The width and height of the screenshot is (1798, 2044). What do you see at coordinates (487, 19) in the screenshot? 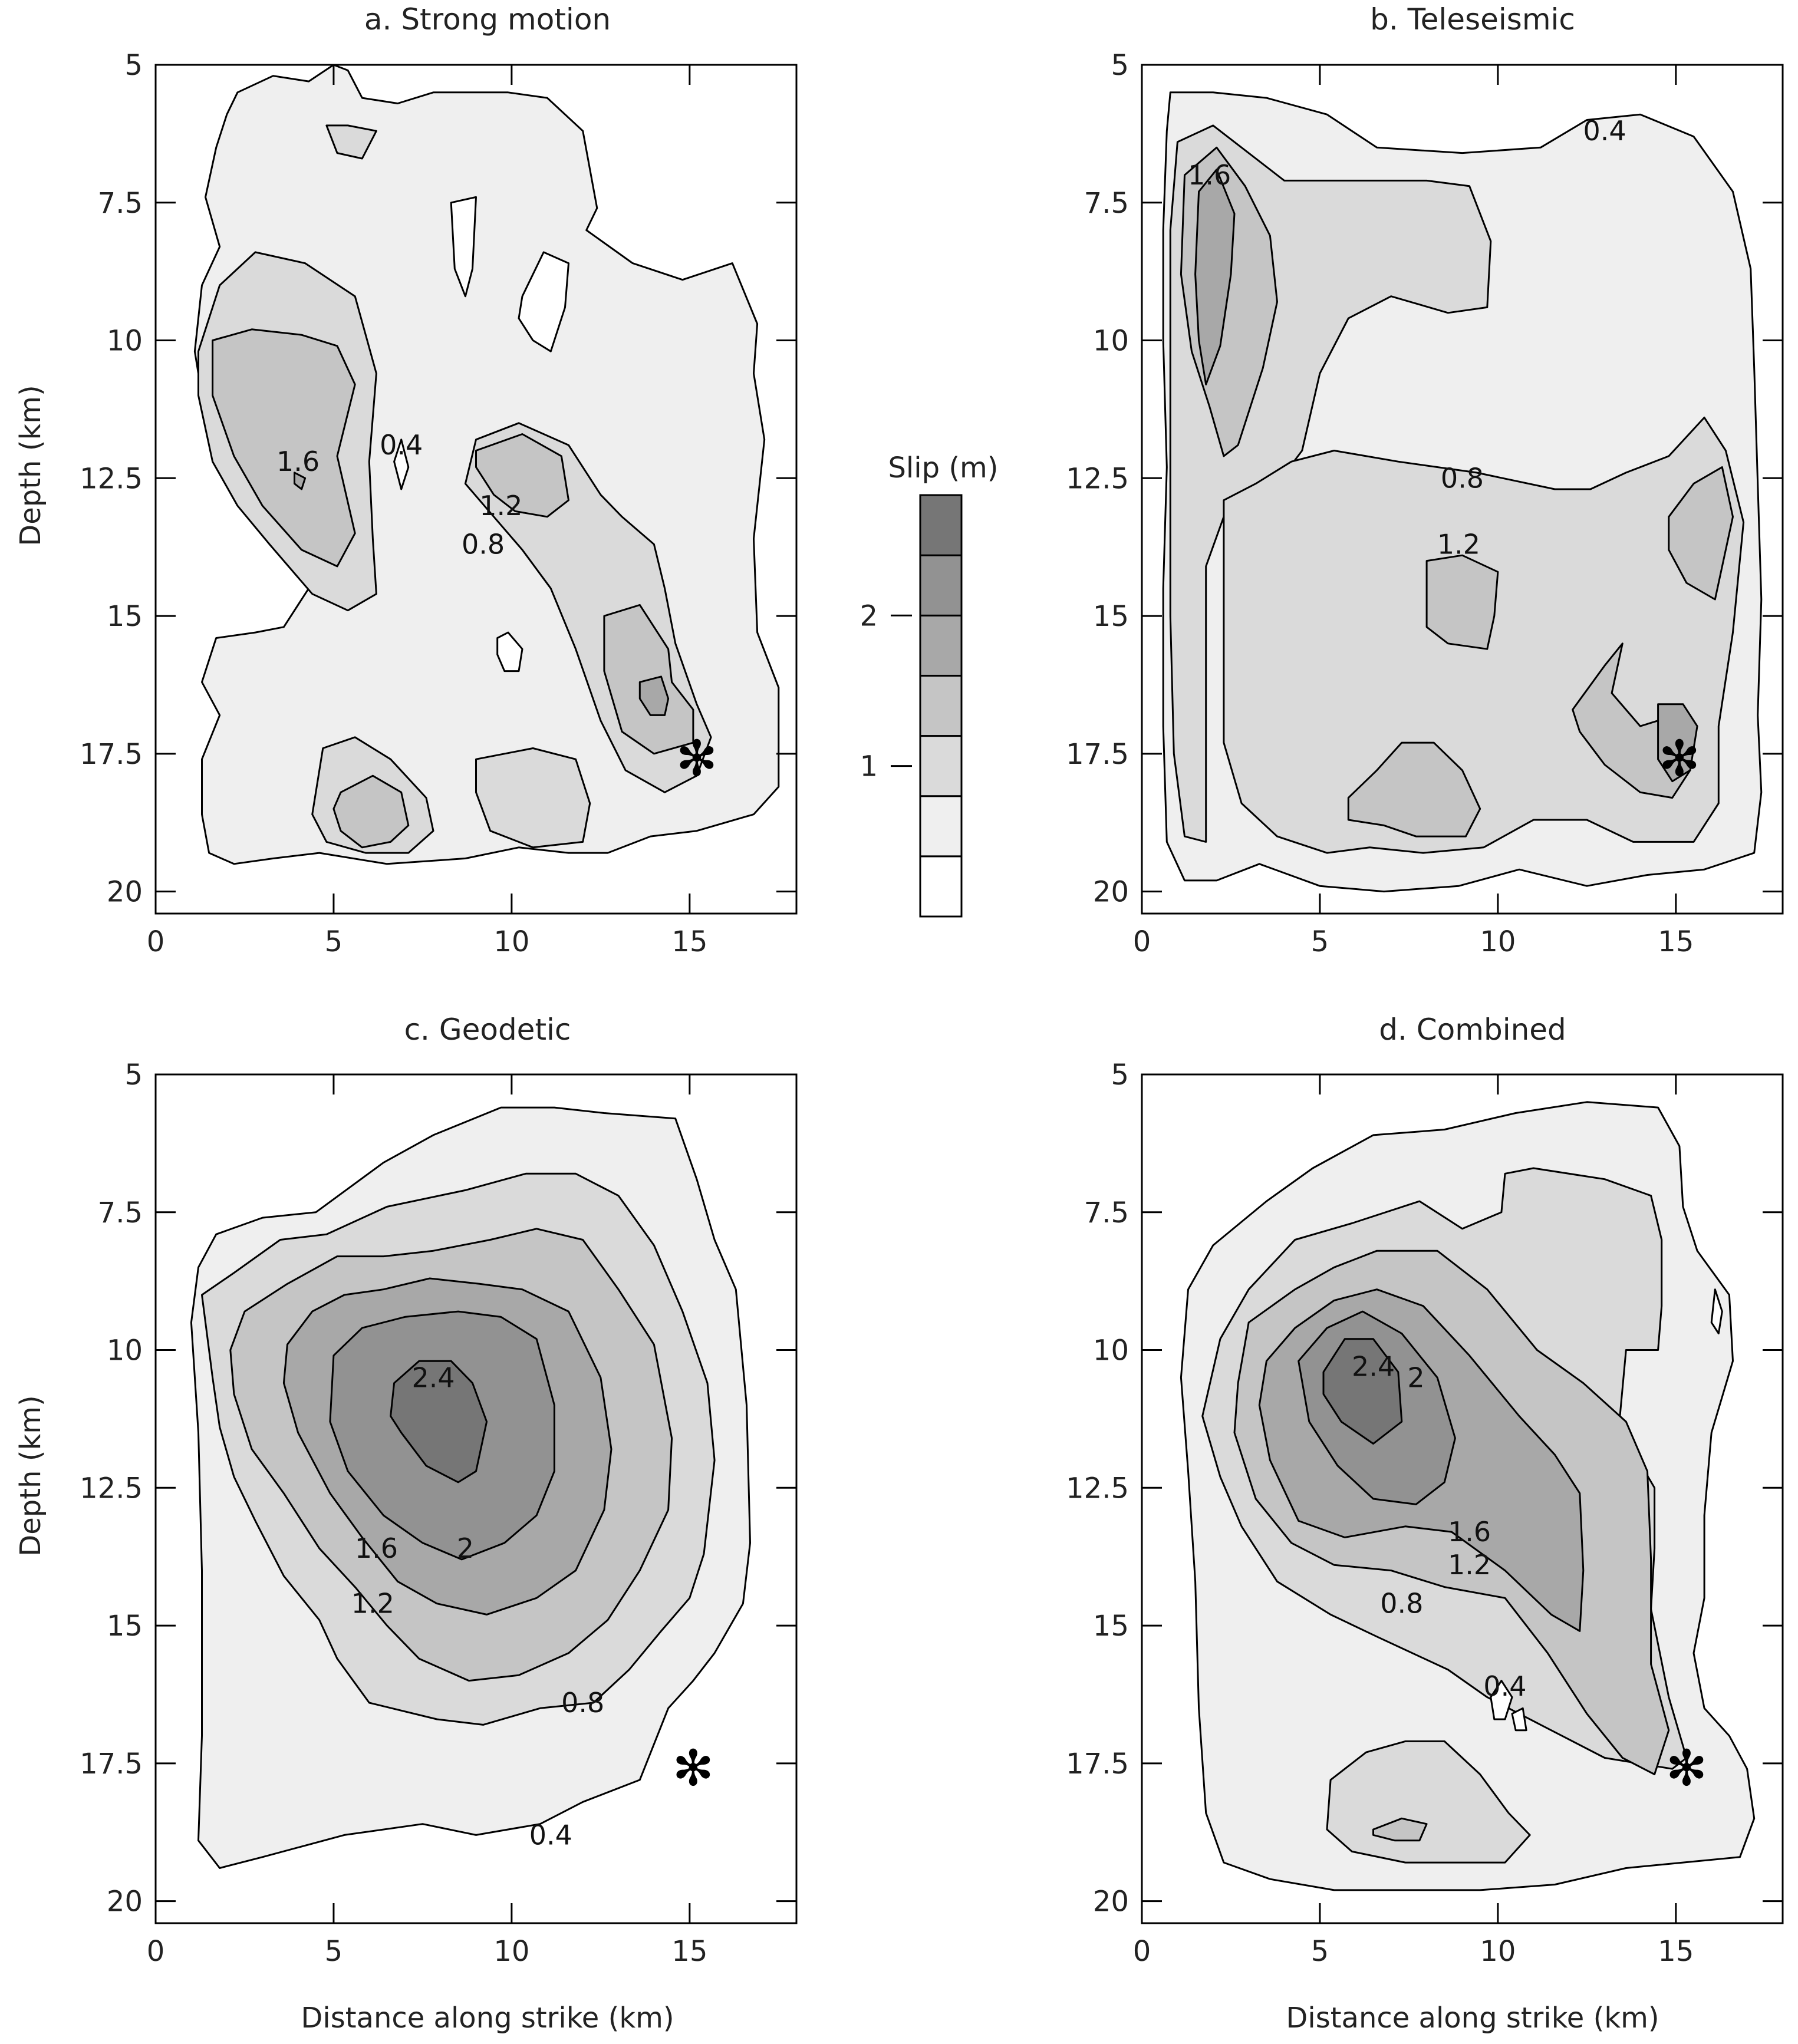
I see `panel-title: a. Strong motion` at bounding box center [487, 19].